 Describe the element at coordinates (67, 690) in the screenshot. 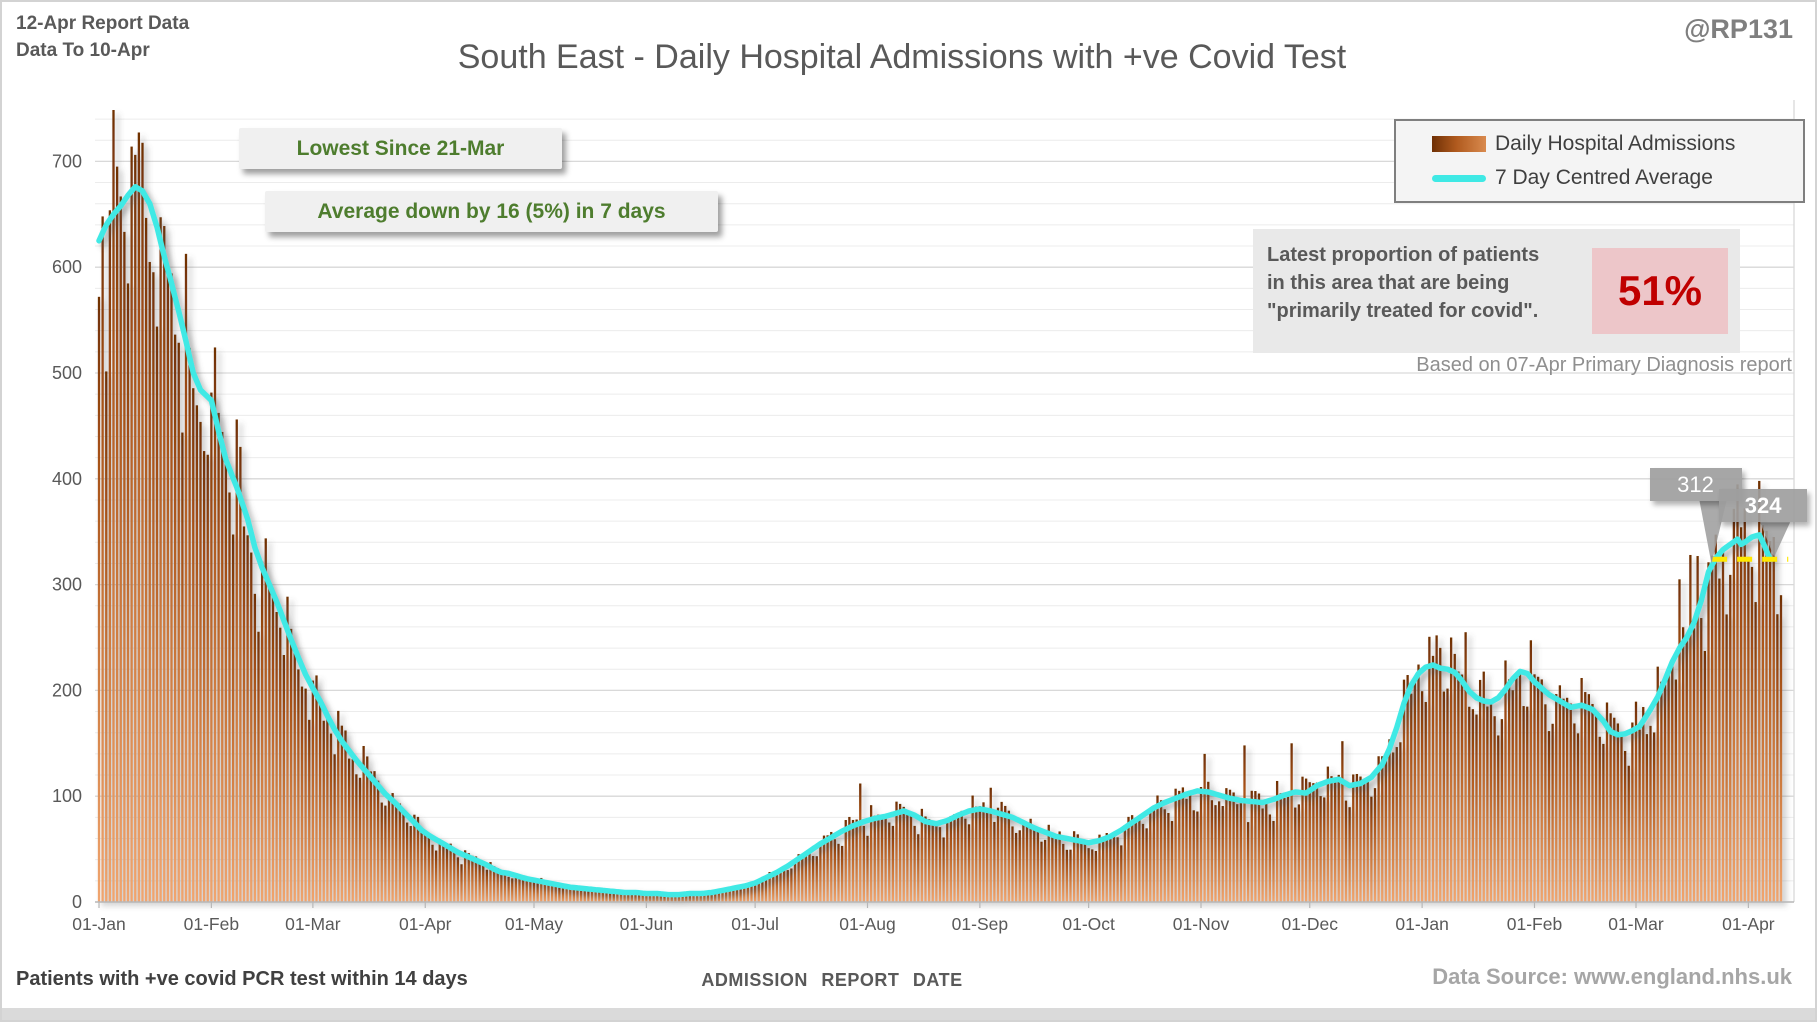

I see `y-axis-label: 200` at that location.